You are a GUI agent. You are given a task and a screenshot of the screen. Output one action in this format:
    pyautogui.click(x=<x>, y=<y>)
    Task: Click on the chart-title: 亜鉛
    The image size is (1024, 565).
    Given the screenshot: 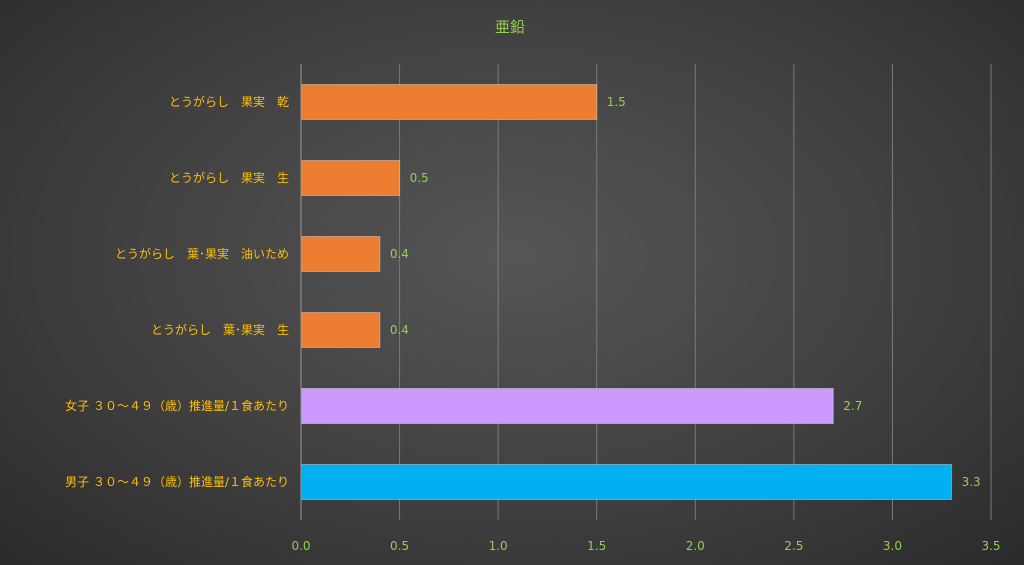 What is the action you would take?
    pyautogui.click(x=510, y=27)
    